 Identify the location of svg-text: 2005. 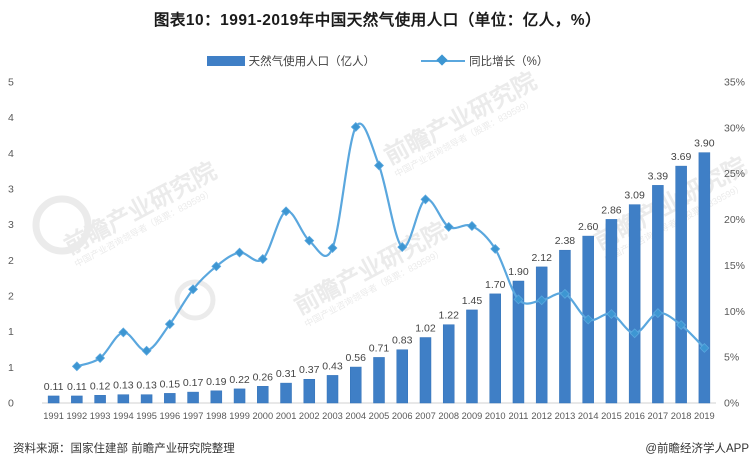
(379, 416).